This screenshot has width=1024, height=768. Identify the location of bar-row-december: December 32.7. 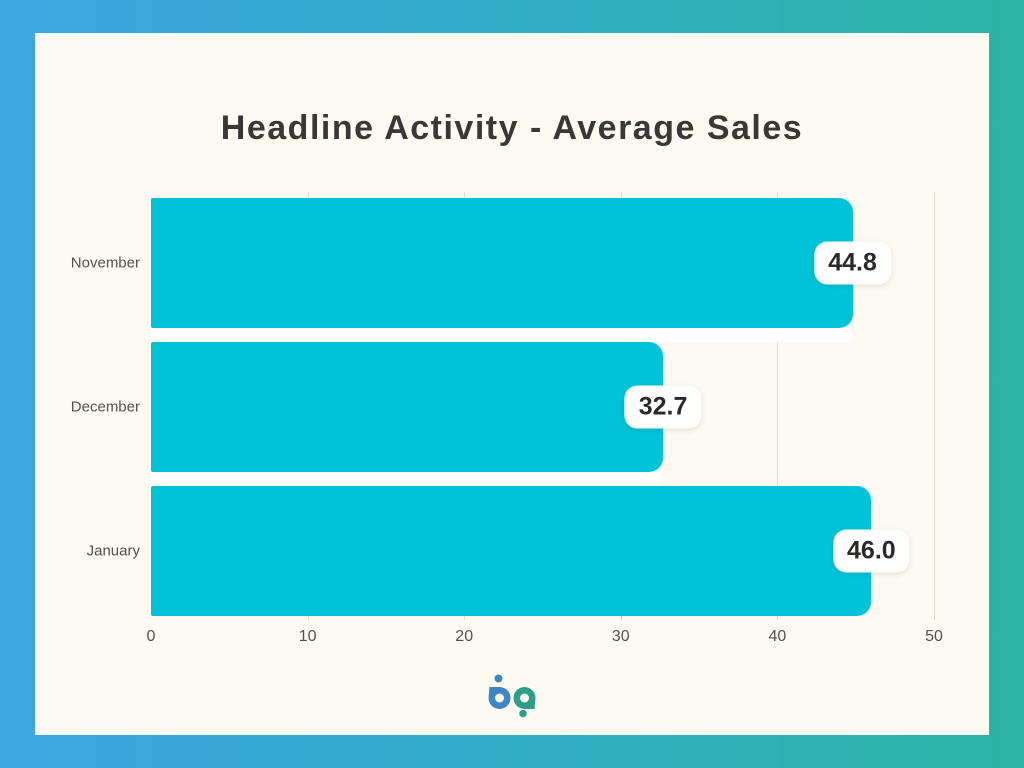
(502, 407).